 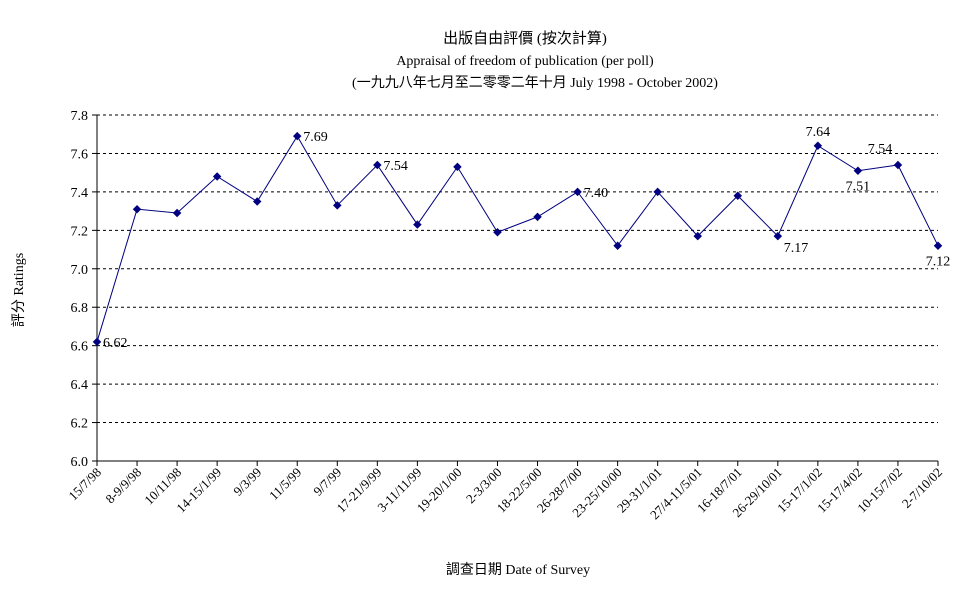 I want to click on x-tick-label: 8-9/9/98, so click(x=123, y=486).